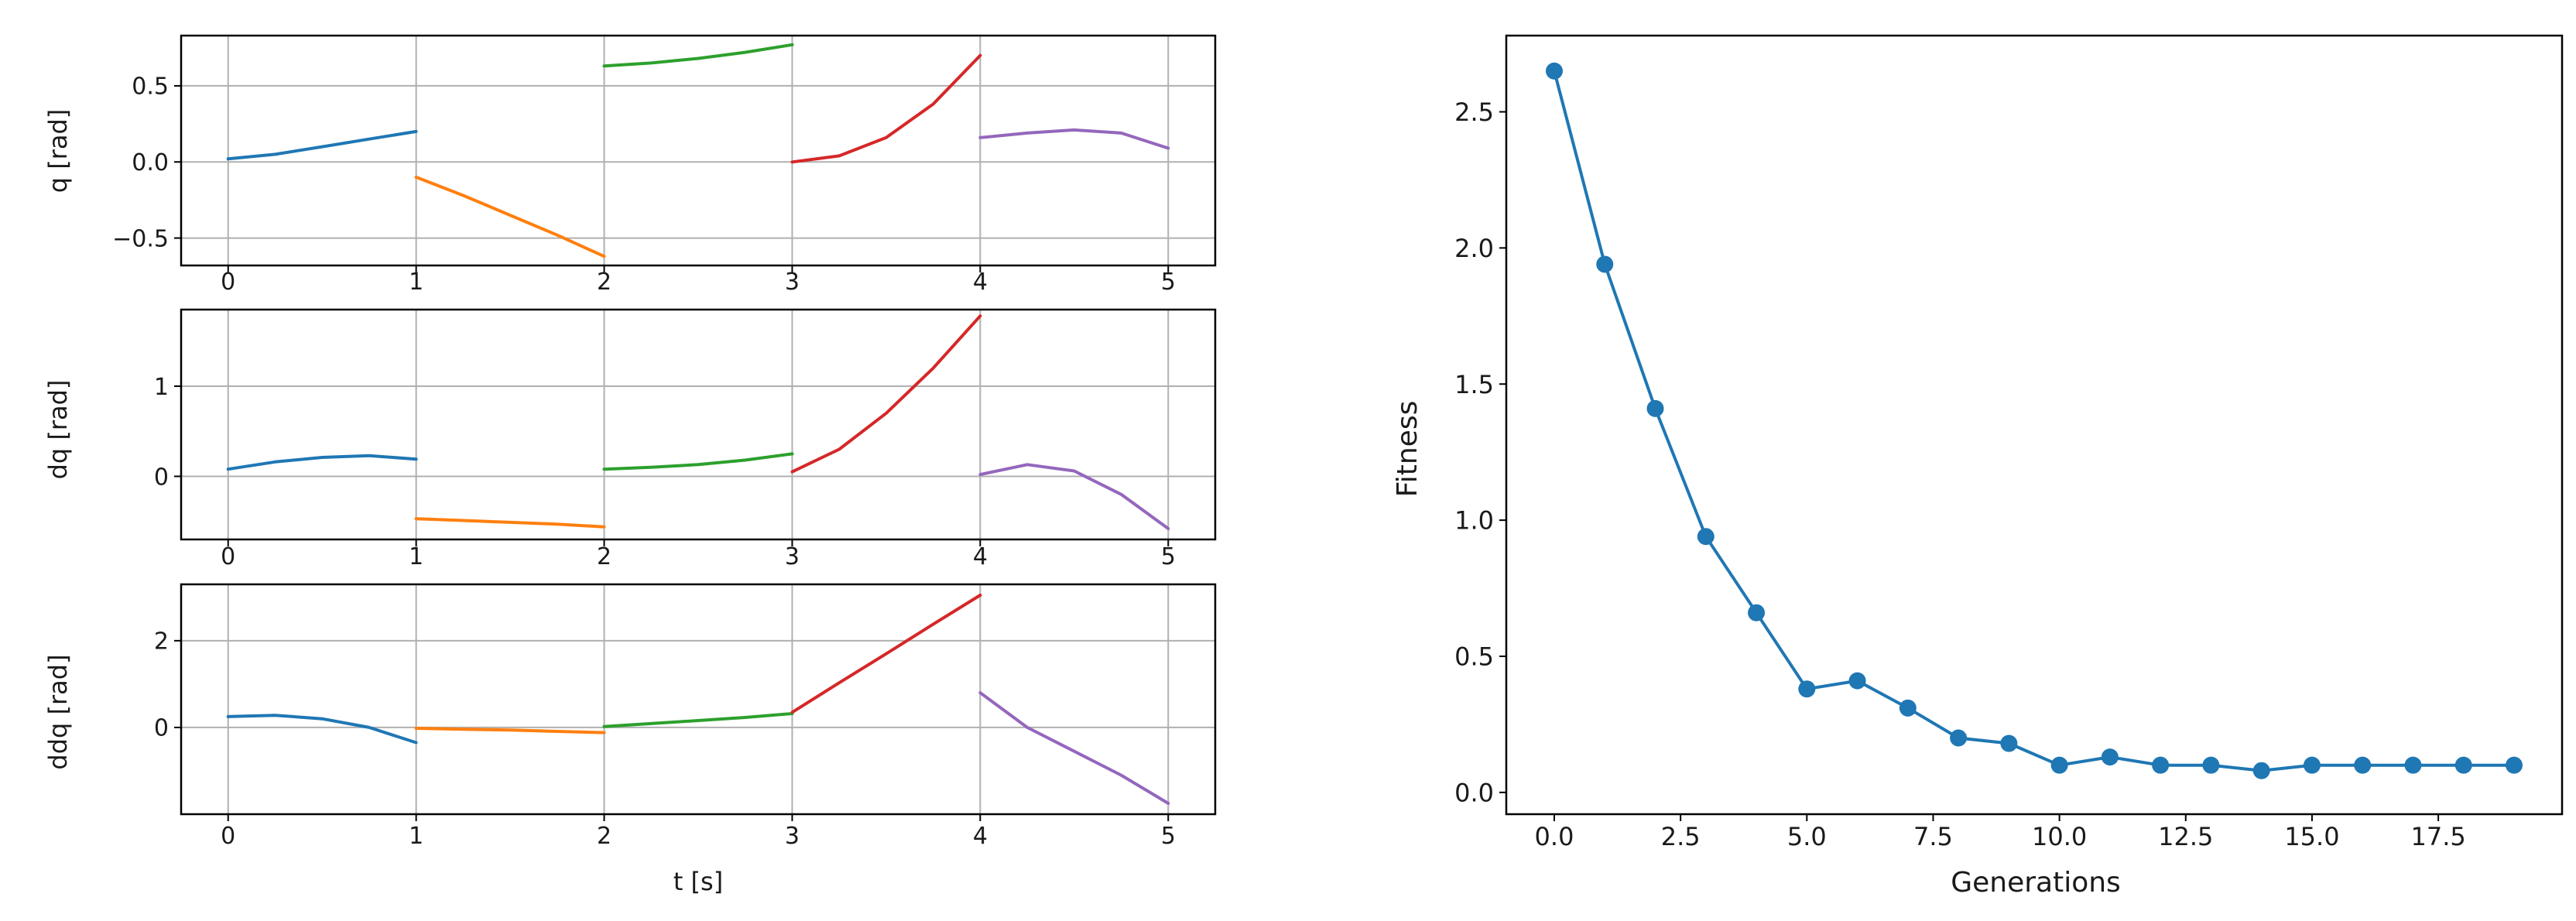  I want to click on y-tick-label: 1, so click(161, 387).